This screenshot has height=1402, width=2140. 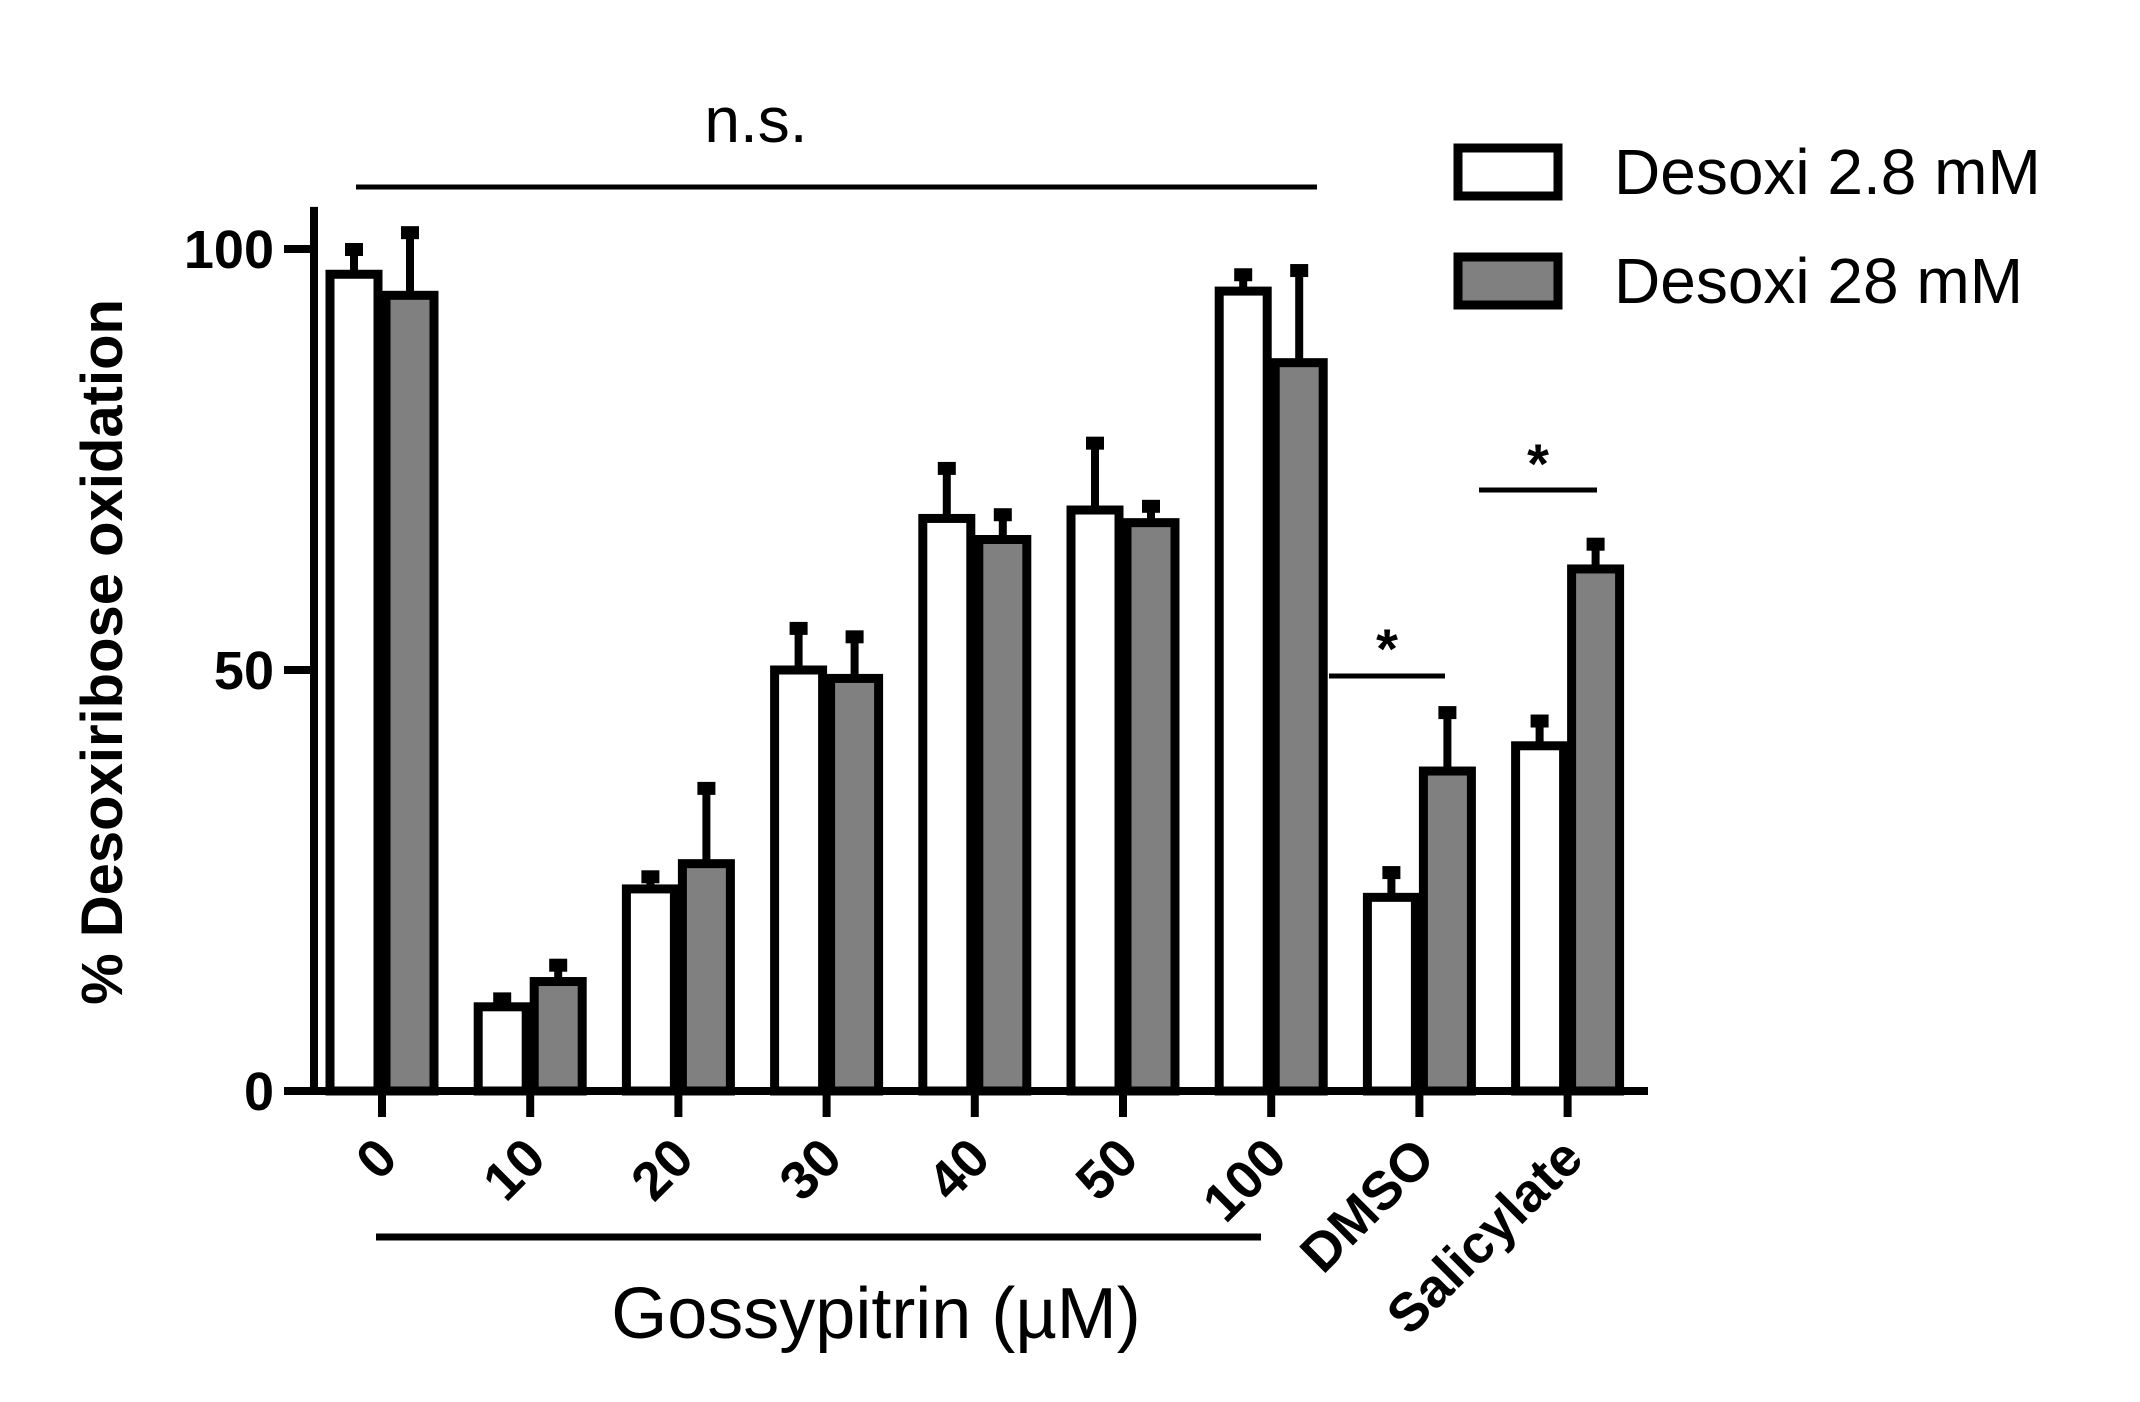 I want to click on x-tick-label-50: 50, so click(x=1107, y=1169).